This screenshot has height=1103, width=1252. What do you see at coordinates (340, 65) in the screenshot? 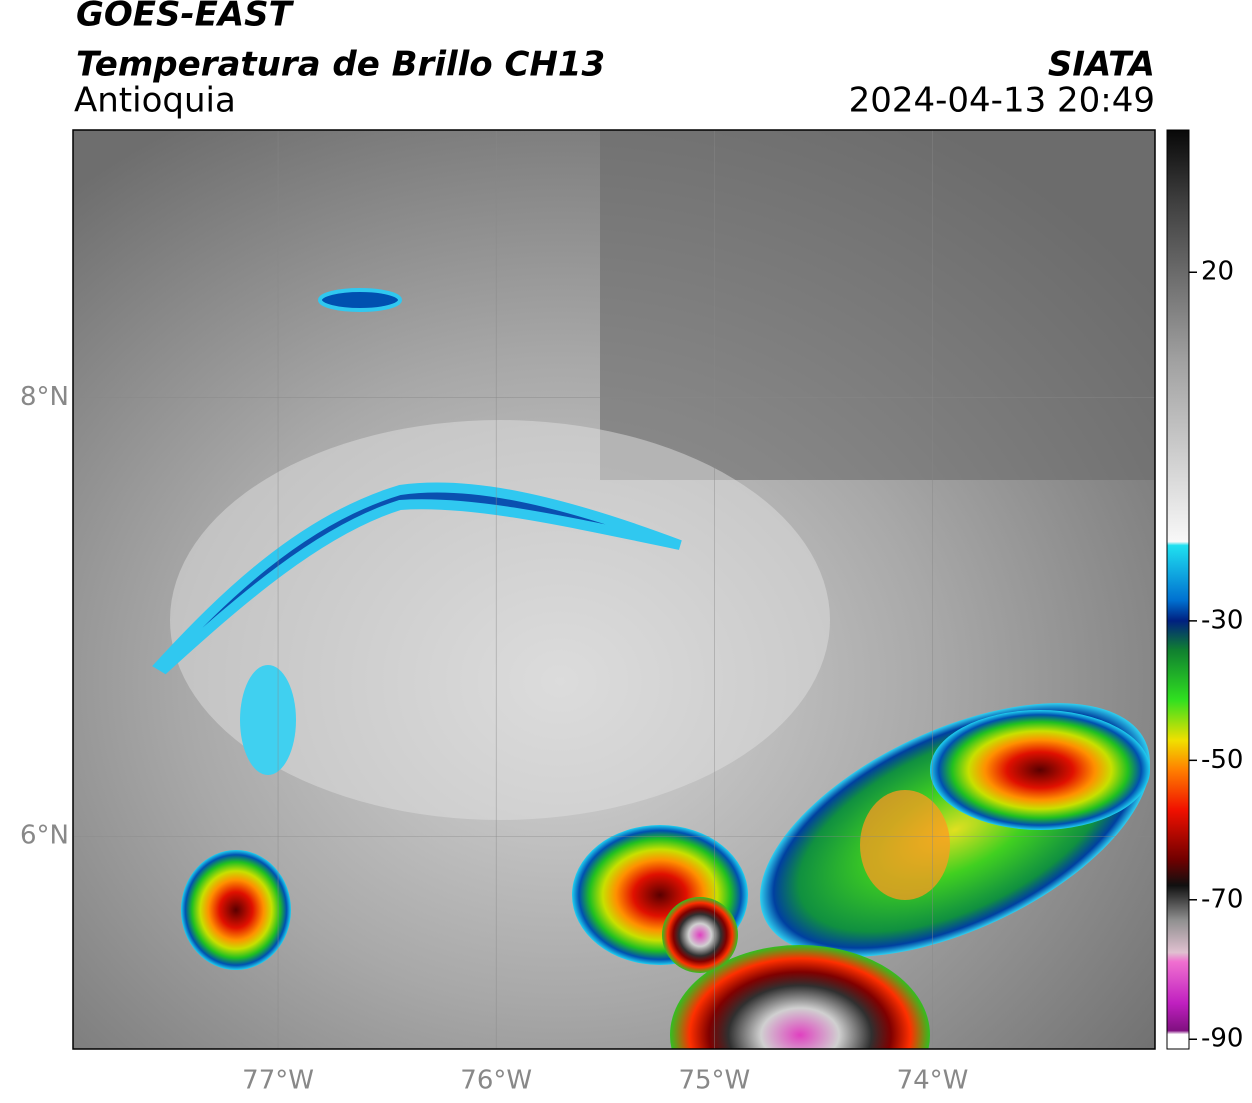
I see `product: Temperatura de Brillo CH13` at bounding box center [340, 65].